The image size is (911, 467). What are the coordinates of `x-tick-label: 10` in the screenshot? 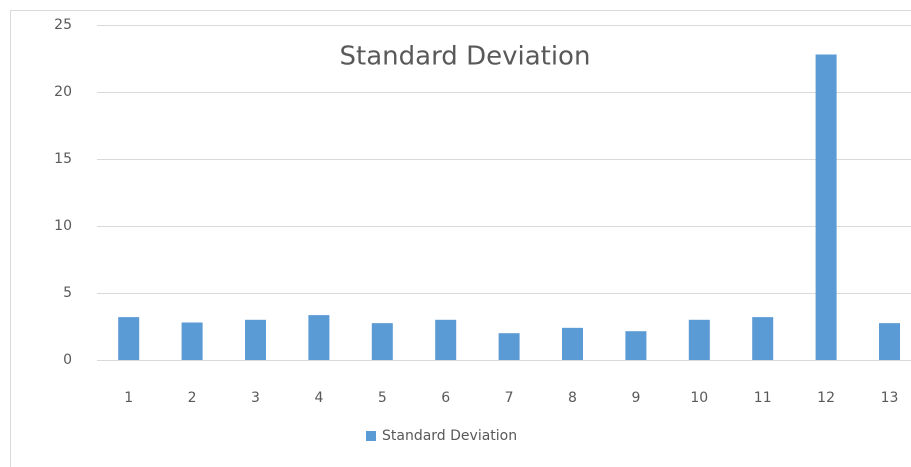 It's located at (699, 398).